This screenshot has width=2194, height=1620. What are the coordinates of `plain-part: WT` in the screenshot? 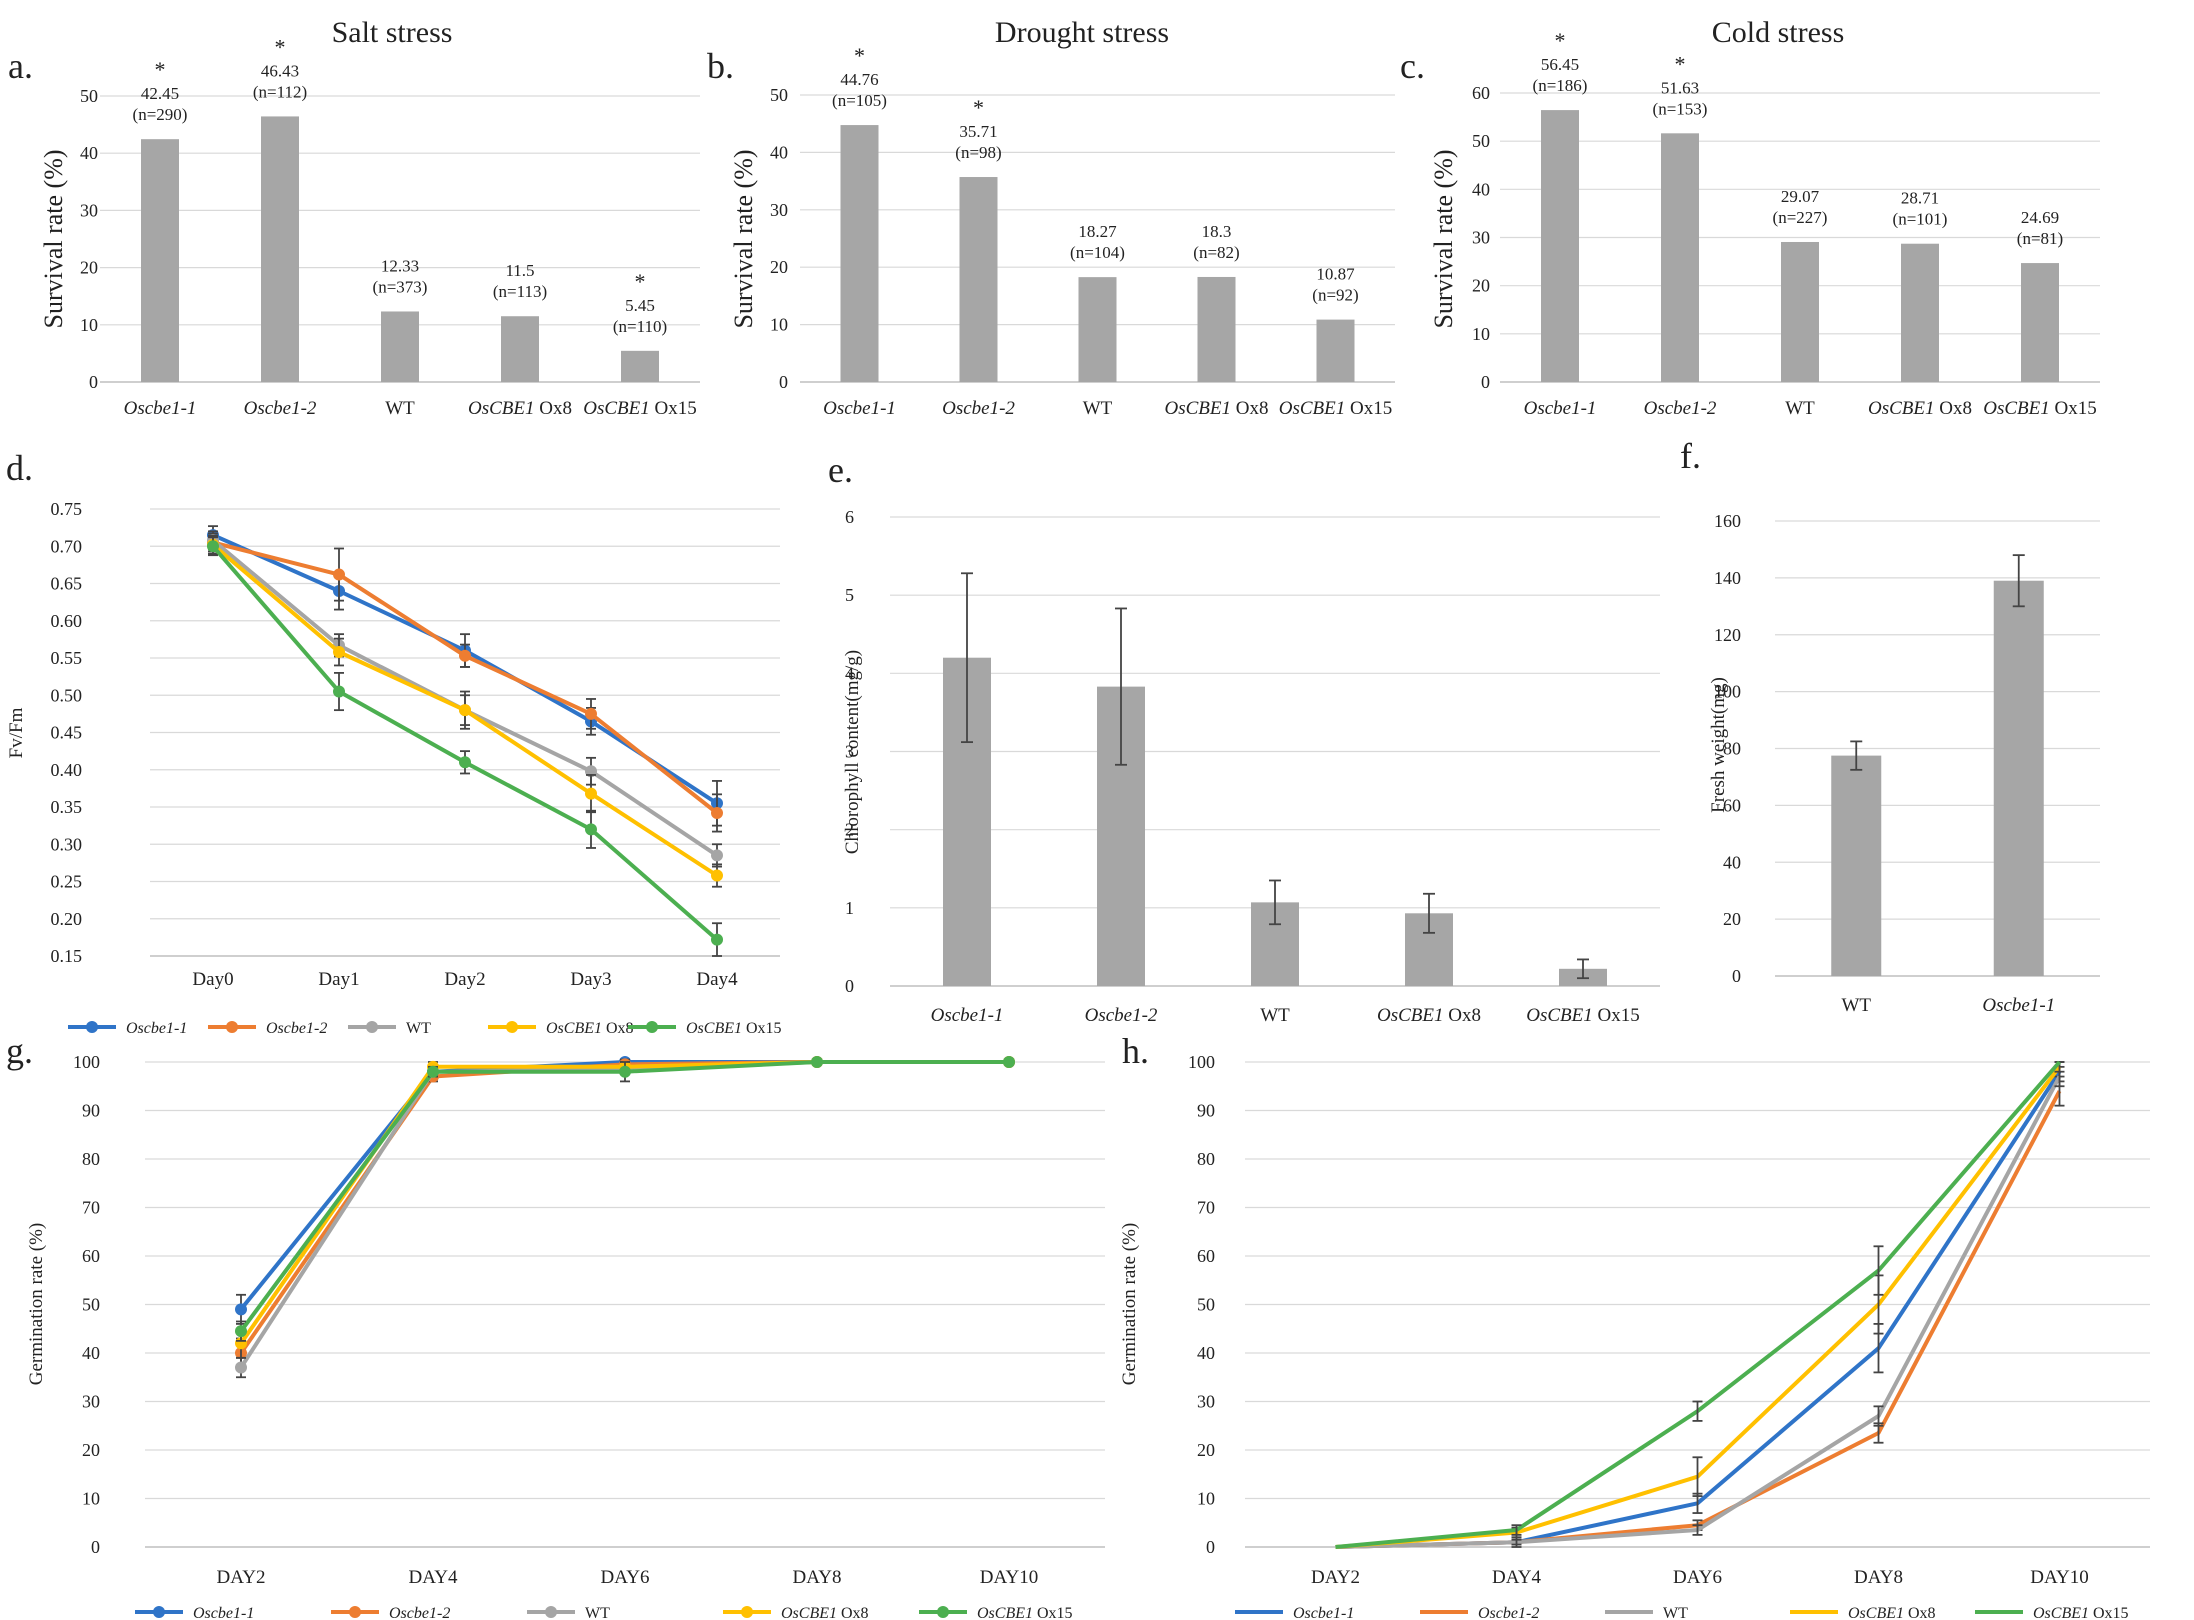 It's located at (1800, 408).